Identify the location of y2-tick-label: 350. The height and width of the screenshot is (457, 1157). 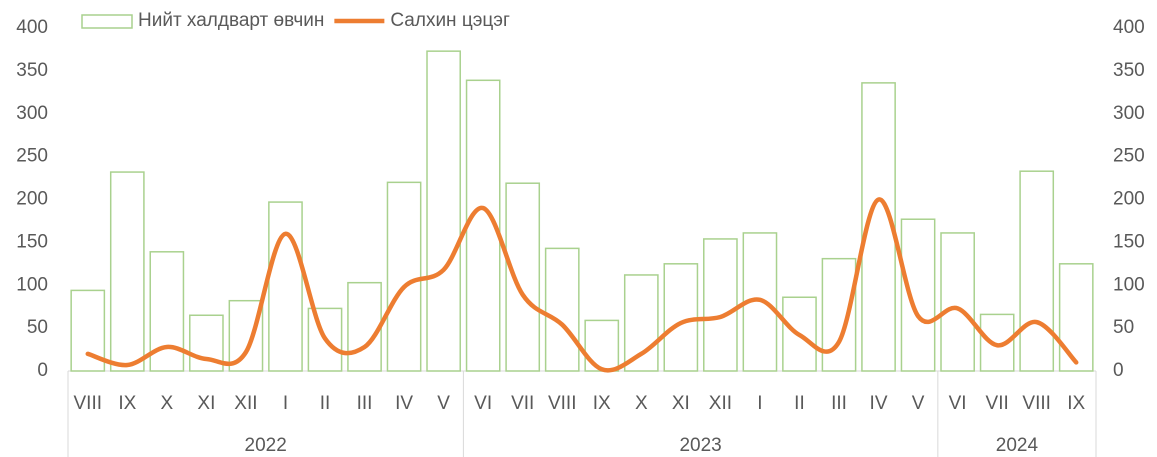
(1129, 70).